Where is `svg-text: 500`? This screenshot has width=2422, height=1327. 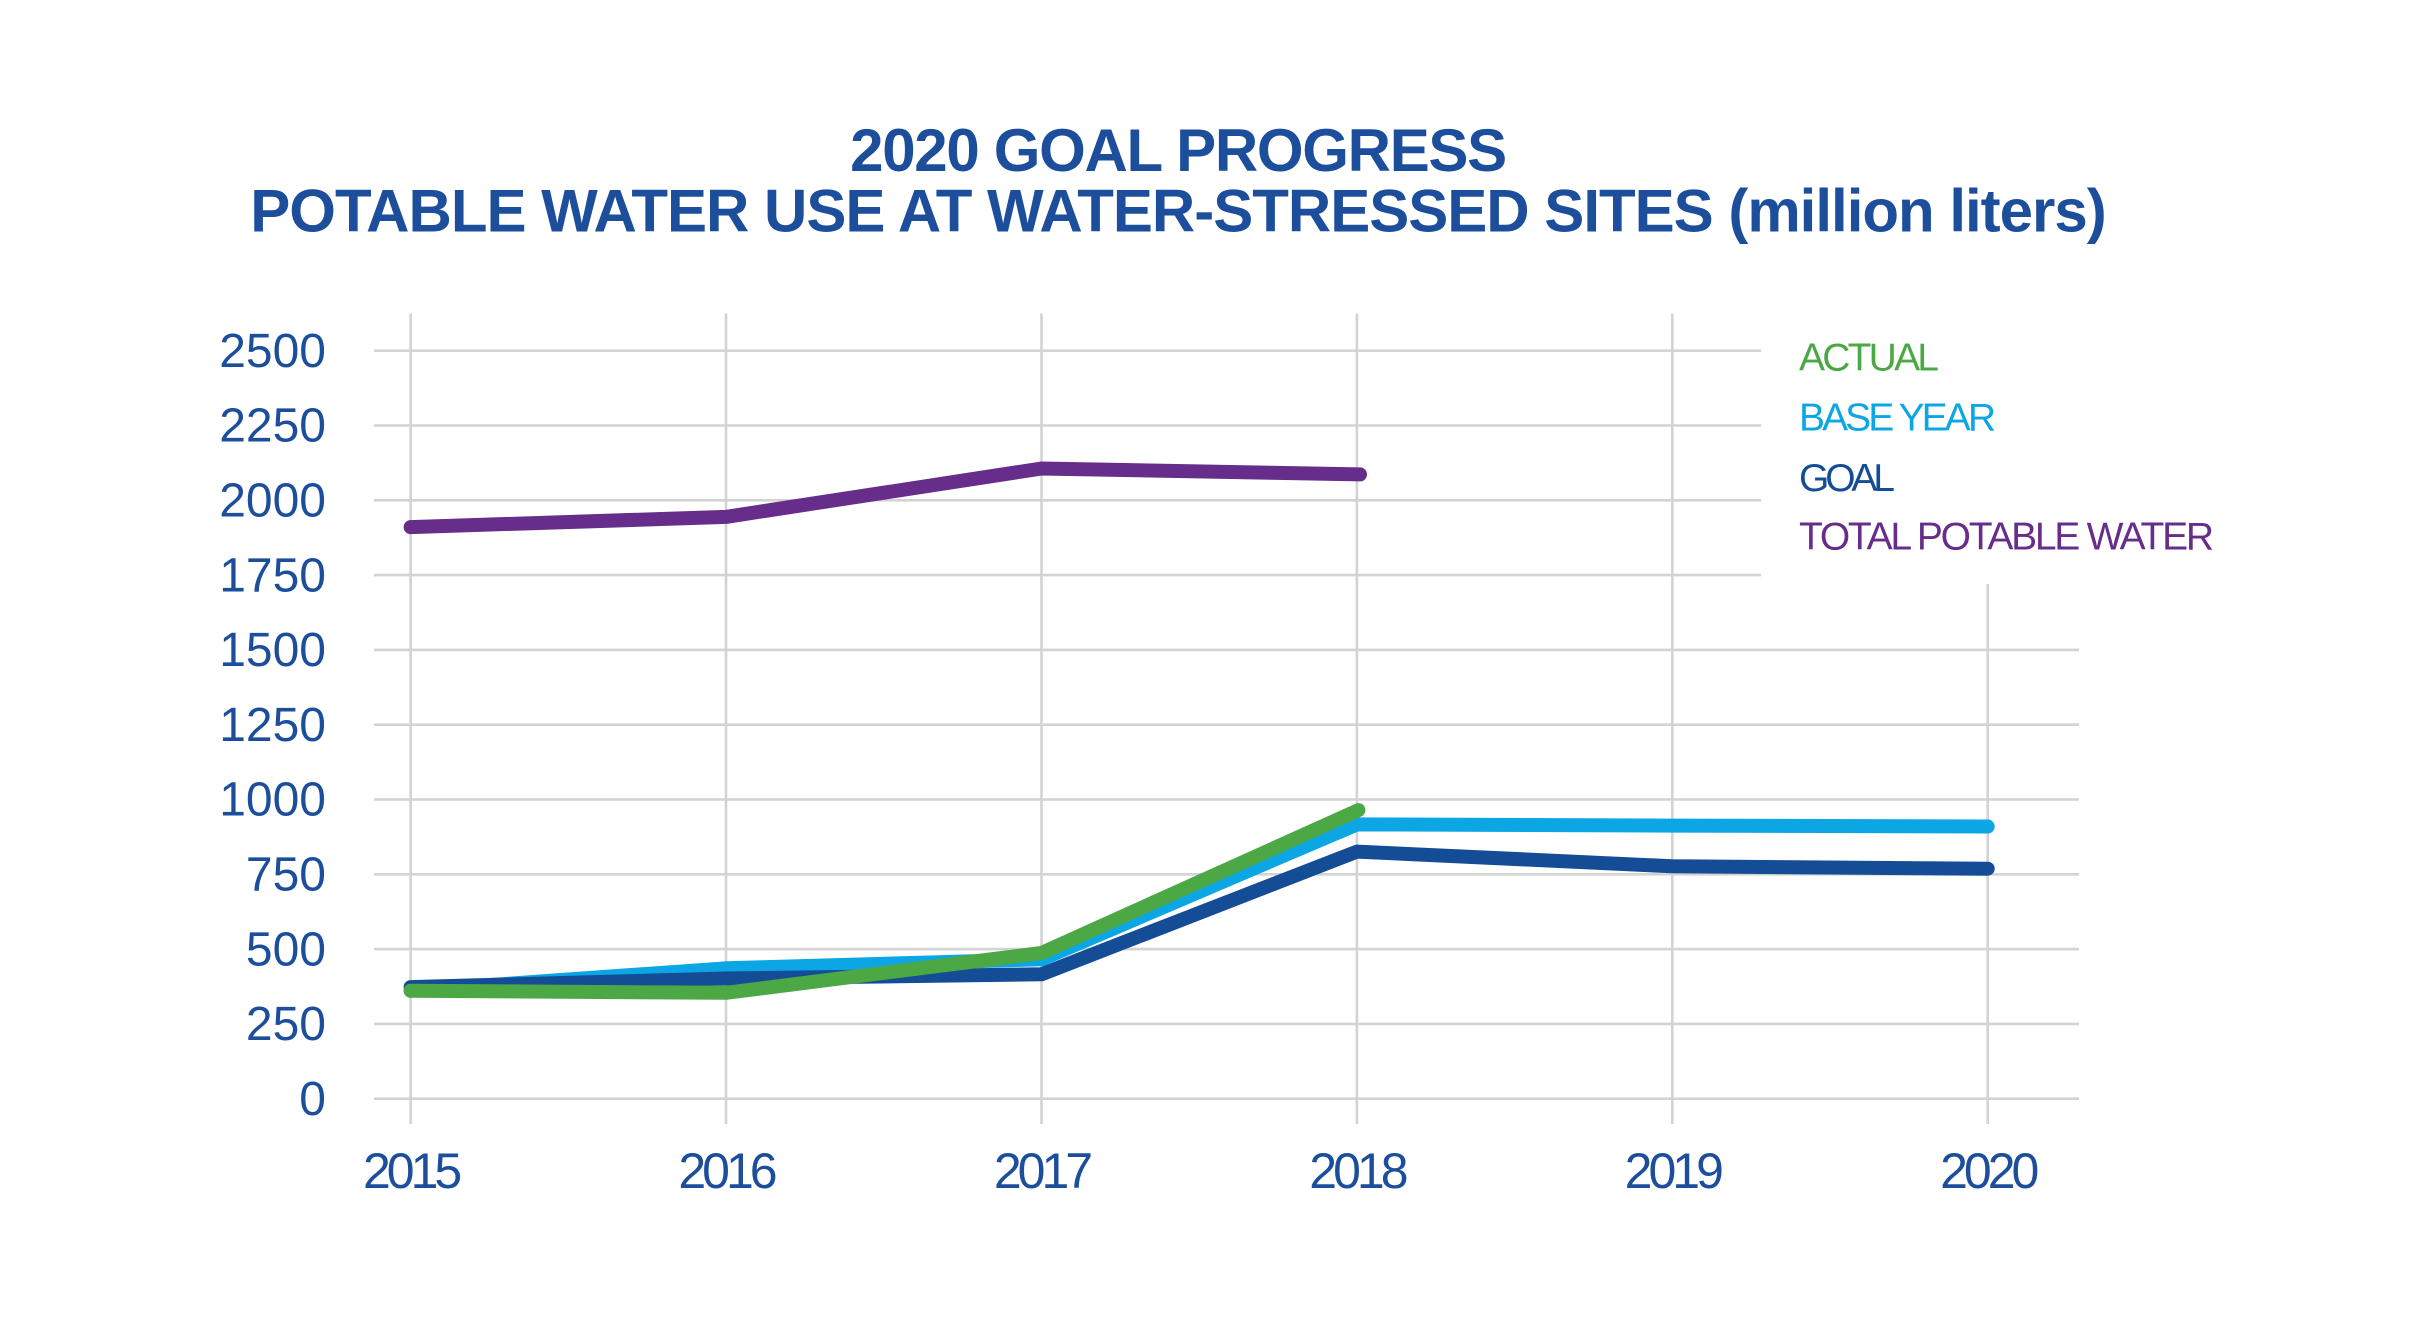
svg-text: 500 is located at coordinates (286, 949).